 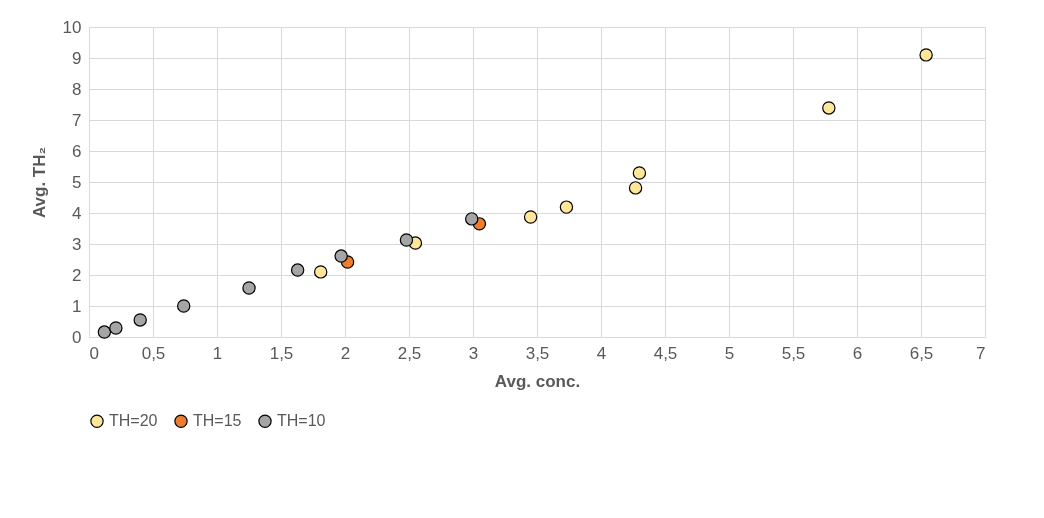 I want to click on legend-label: TH=20, so click(x=133, y=421).